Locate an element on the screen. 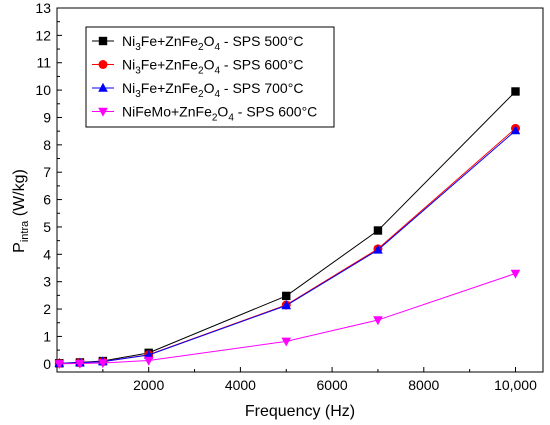  y-tick-label: 1 is located at coordinates (47, 336).